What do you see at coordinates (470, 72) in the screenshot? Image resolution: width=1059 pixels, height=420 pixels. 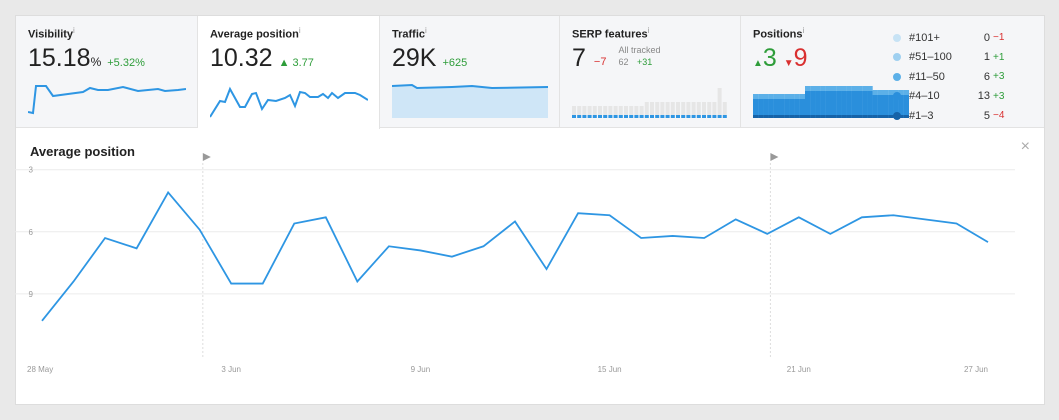 I see `traffic-card: Traffici 29K +625` at bounding box center [470, 72].